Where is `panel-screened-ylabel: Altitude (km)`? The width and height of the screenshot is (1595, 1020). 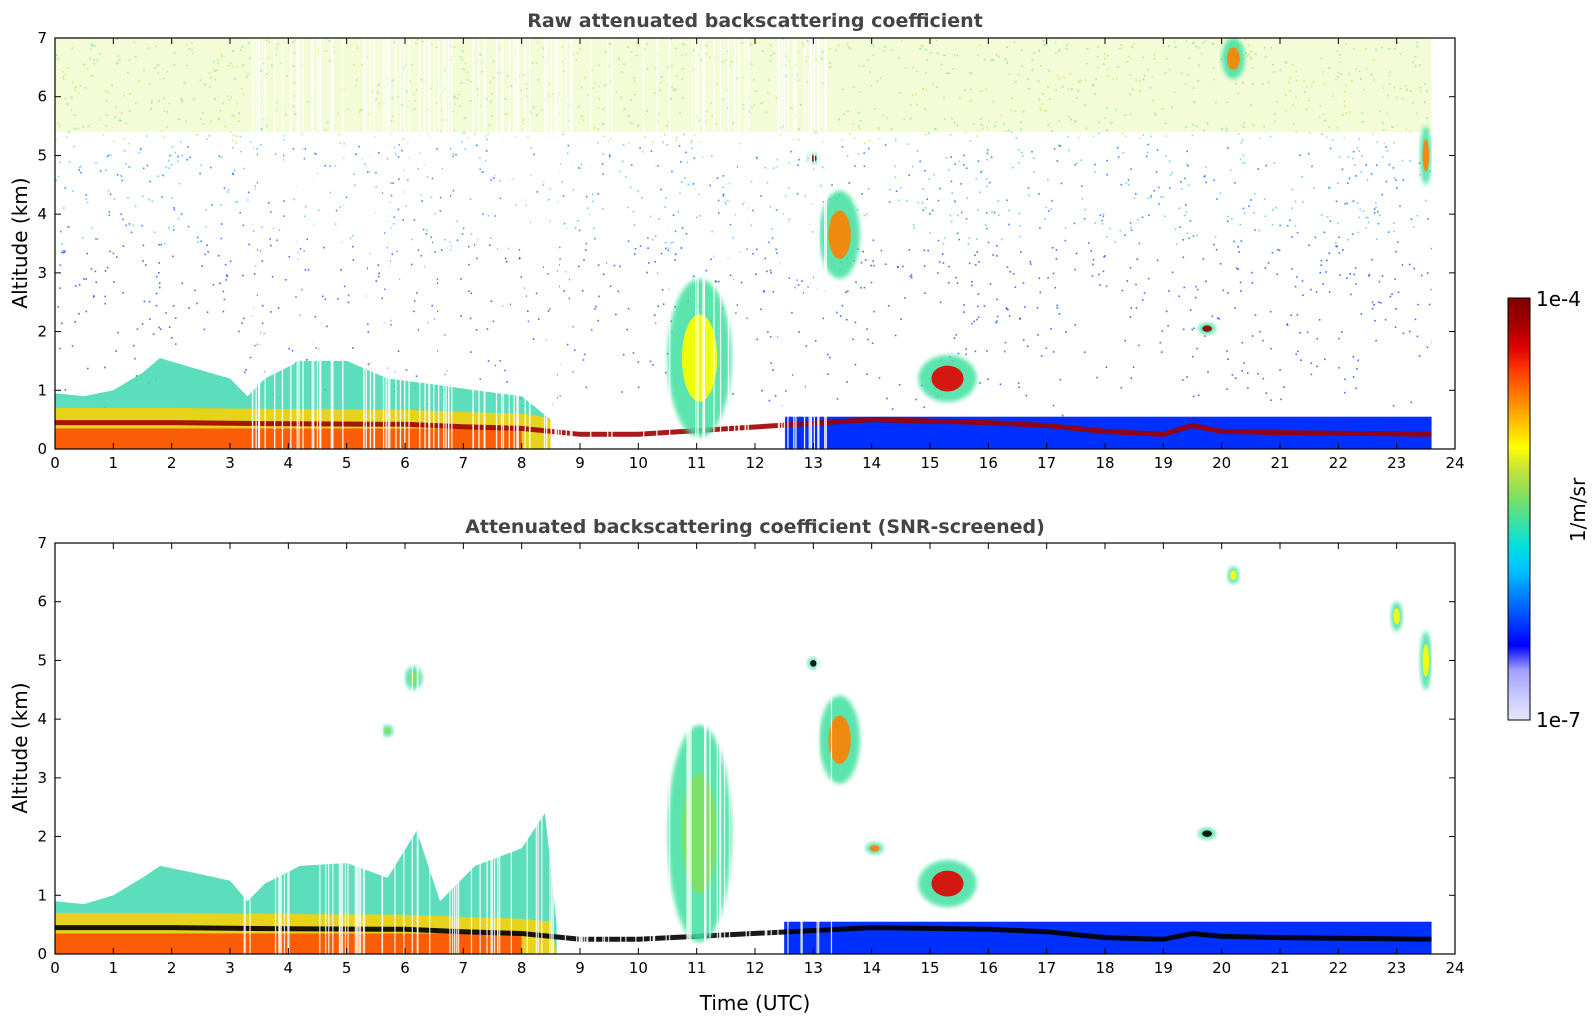 panel-screened-ylabel: Altitude (km) is located at coordinates (20, 747).